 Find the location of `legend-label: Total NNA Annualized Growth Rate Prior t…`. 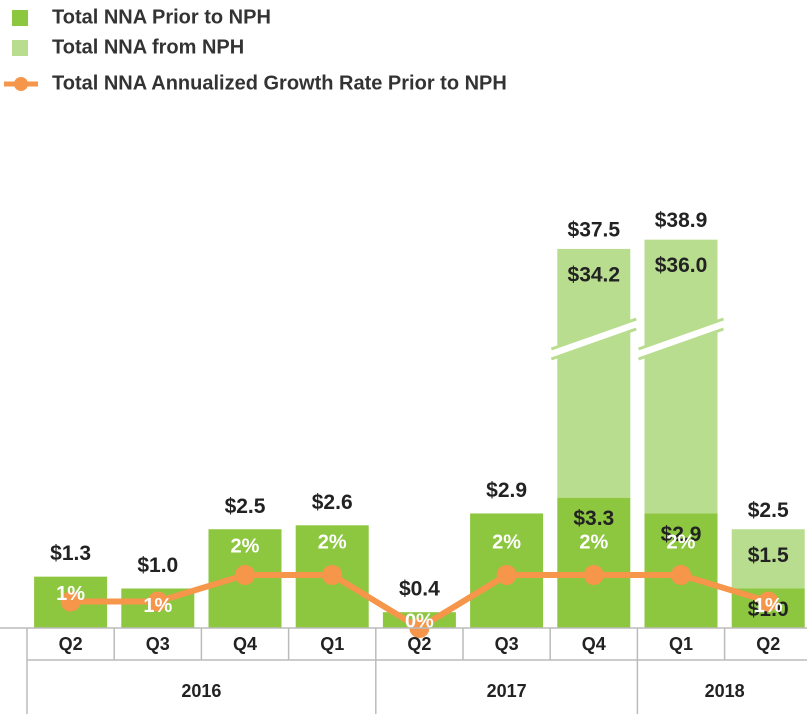

legend-label: Total NNA Annualized Growth Rate Prior t… is located at coordinates (279, 83).